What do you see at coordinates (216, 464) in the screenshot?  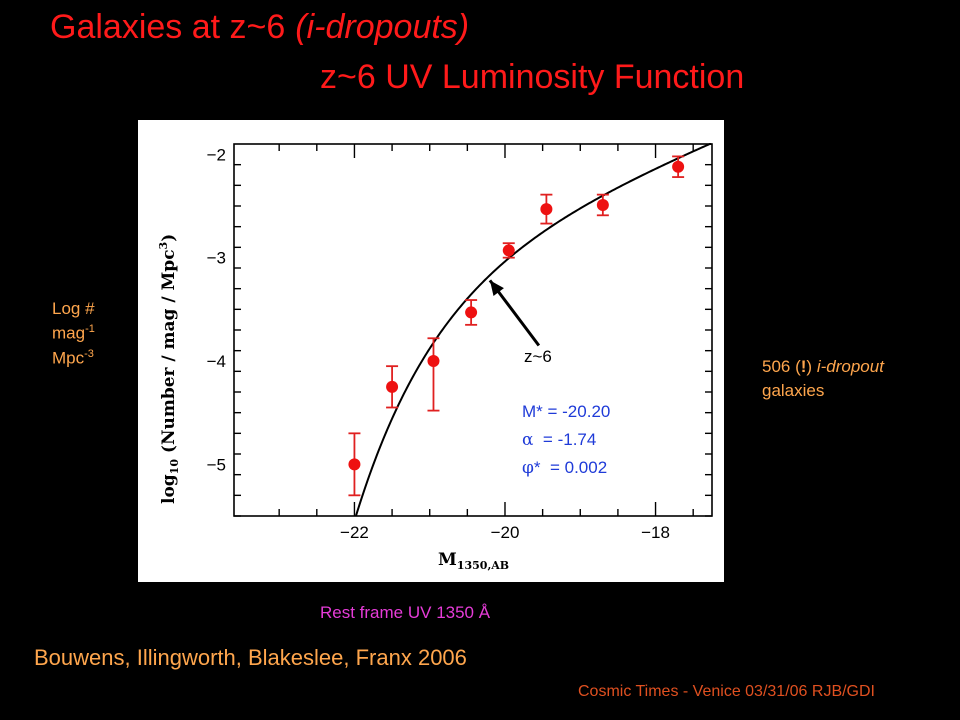 I see `y-tick-label: −5` at bounding box center [216, 464].